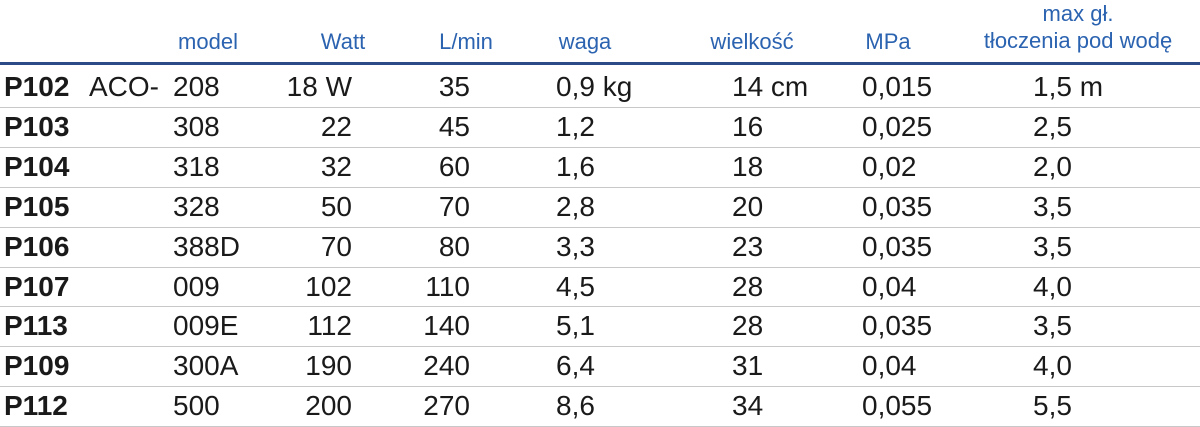 This screenshot has width=1200, height=427. What do you see at coordinates (446, 406) in the screenshot?
I see `cell: 270` at bounding box center [446, 406].